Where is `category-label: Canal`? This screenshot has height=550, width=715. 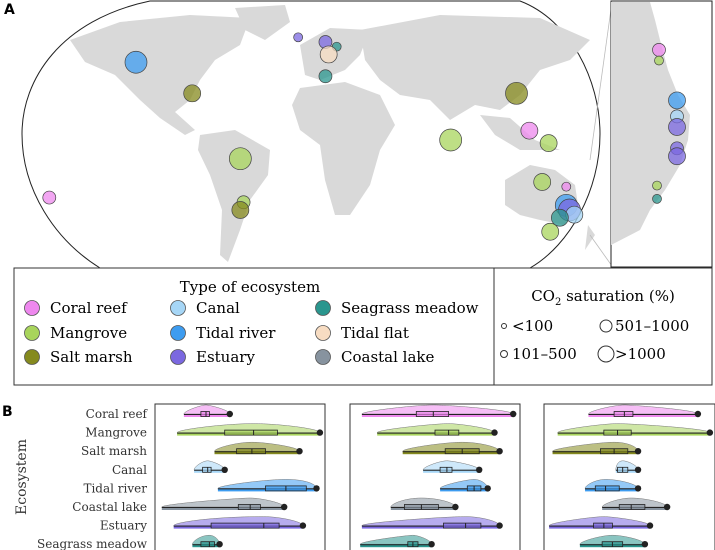
category-label: Canal is located at coordinates (129, 470).